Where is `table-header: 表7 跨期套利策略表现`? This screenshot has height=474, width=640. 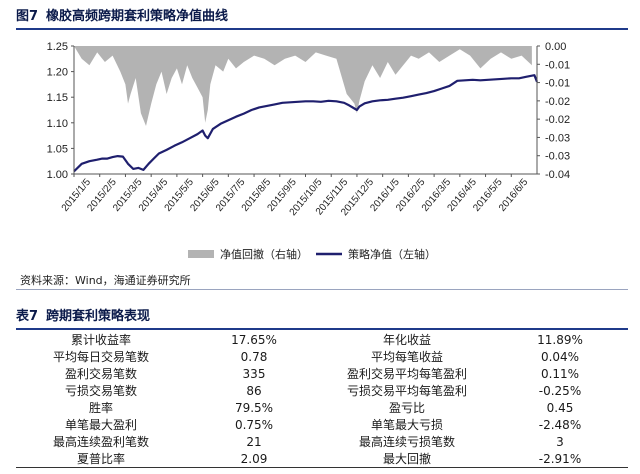
table-header: 表7 跨期套利策略表现 is located at coordinates (322, 317).